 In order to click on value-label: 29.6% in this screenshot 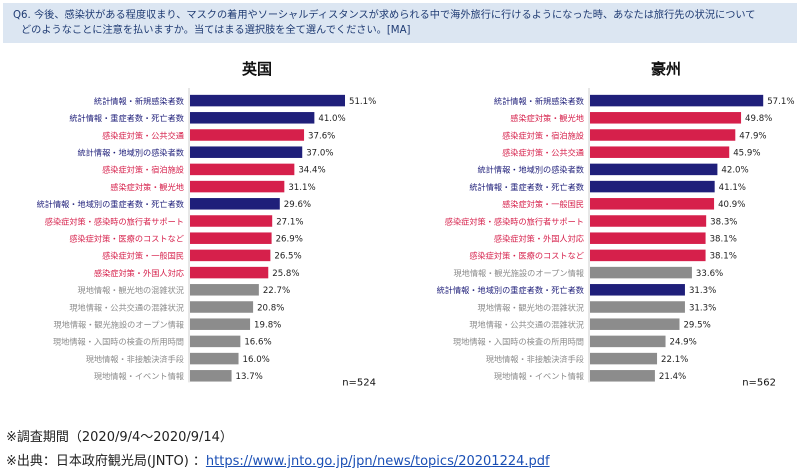, I will do `click(297, 205)`.